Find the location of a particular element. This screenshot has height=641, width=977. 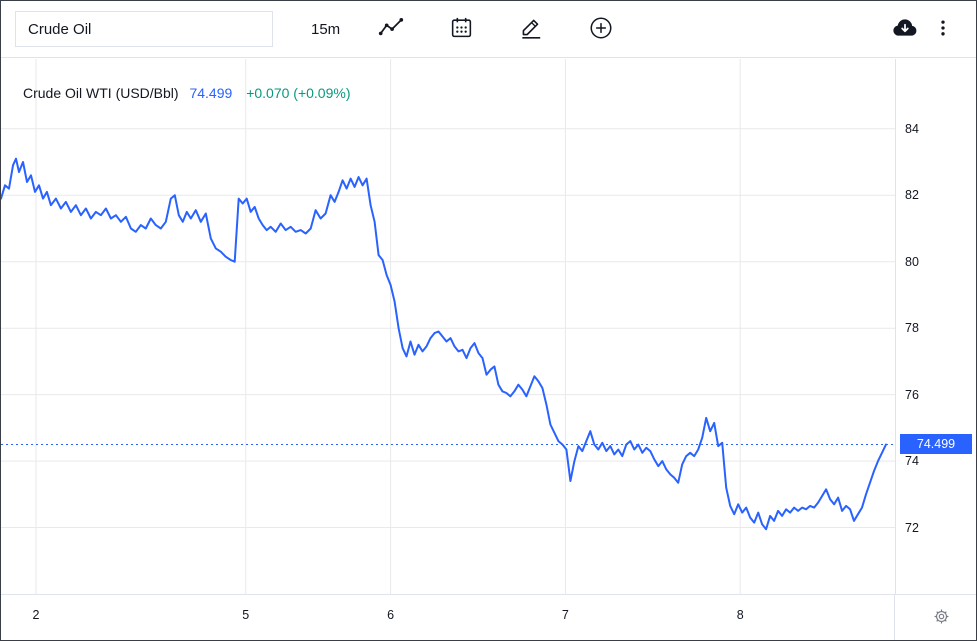

price-tick-label: 84 is located at coordinates (912, 128).